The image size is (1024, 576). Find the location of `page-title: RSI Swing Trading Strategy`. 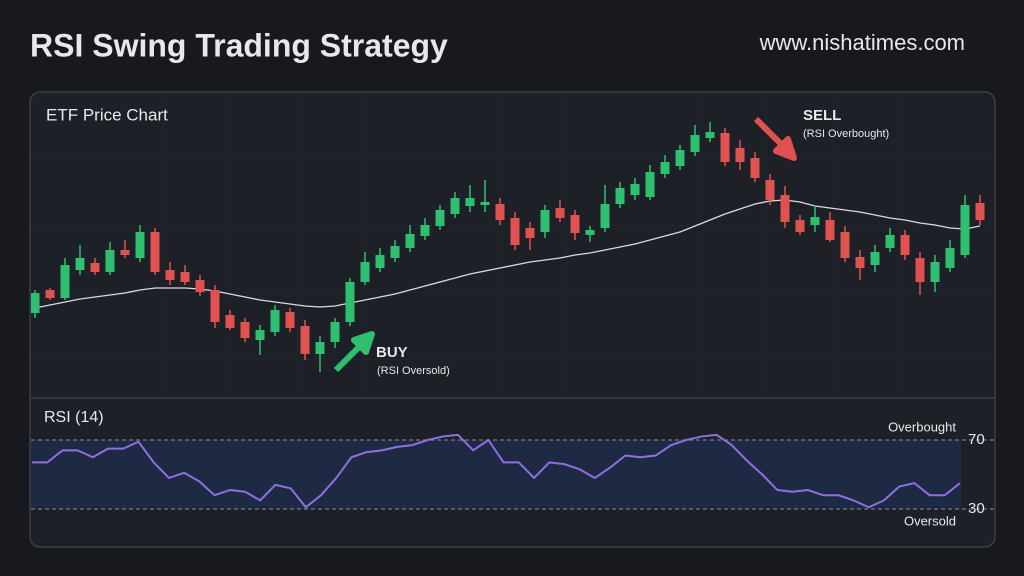

page-title: RSI Swing Trading Strategy is located at coordinates (239, 45).